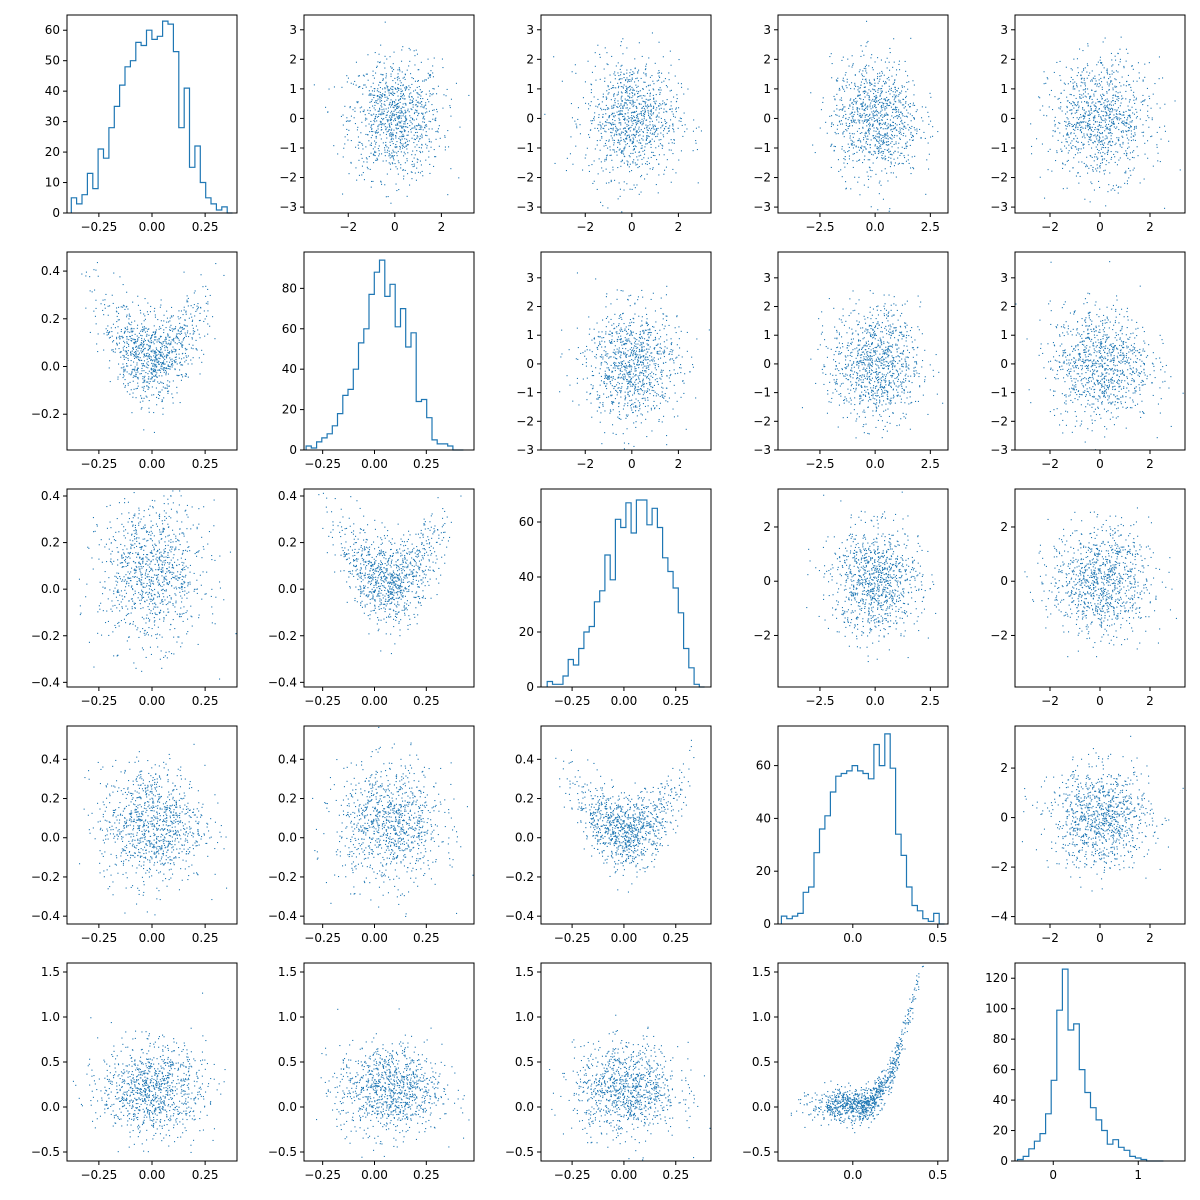 Image resolution: width=1200 pixels, height=1200 pixels. I want to click on axes-frame, so click(1100, 114).